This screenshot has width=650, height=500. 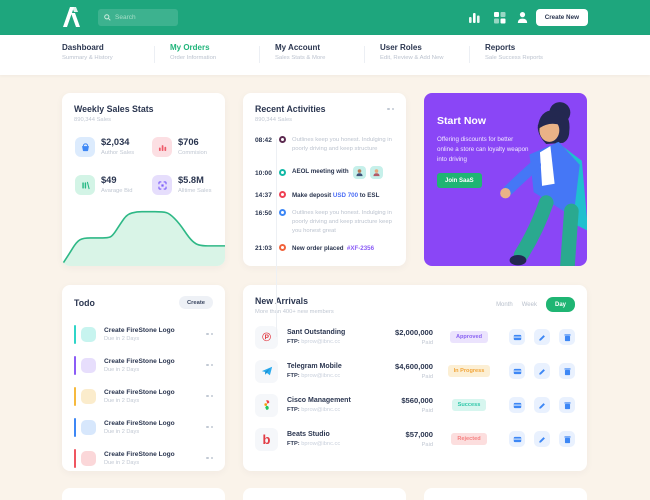 I want to click on tab-my-account: My Account Sales Stats & More, so click(x=300, y=52).